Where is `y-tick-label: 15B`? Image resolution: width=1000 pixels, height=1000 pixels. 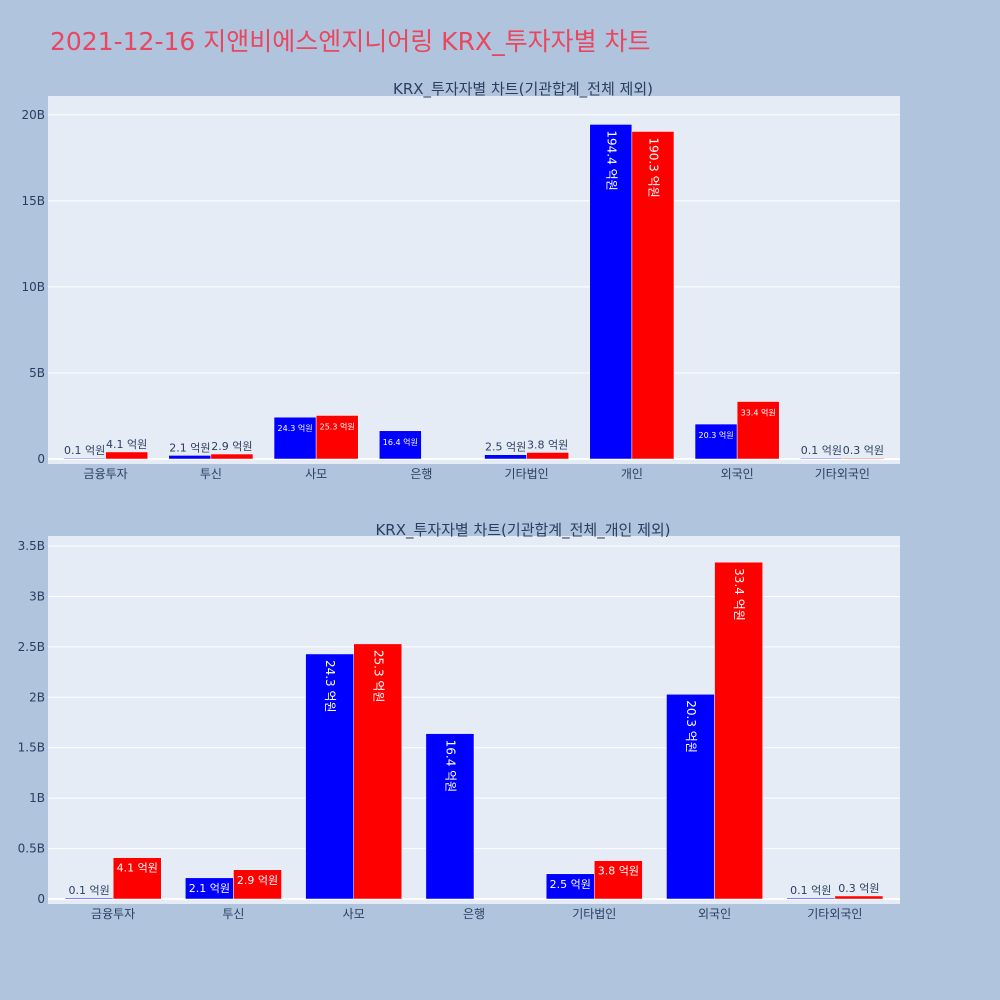 y-tick-label: 15B is located at coordinates (33, 201).